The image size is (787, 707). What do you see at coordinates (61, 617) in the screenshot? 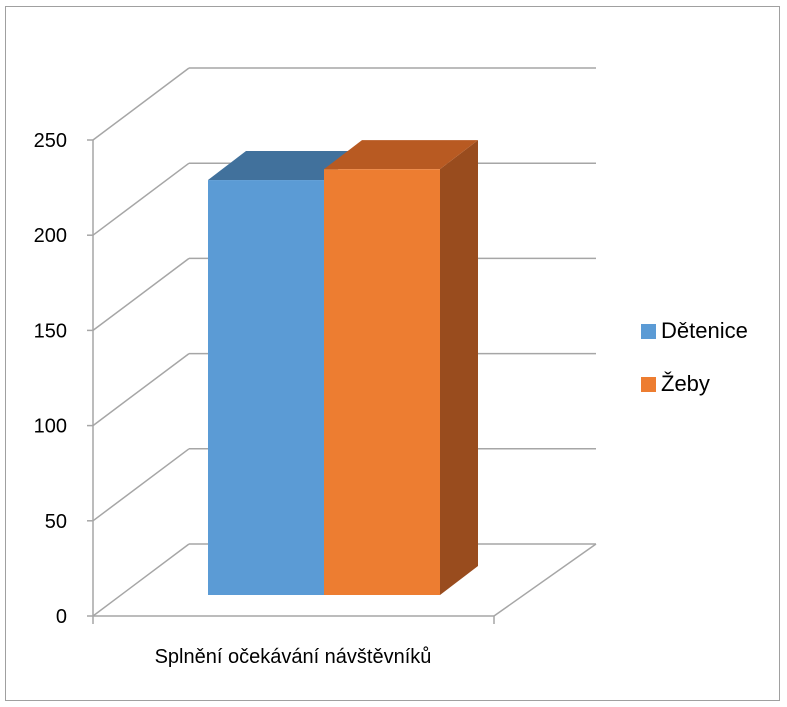
I see `y-tick-label: 0` at bounding box center [61, 617].